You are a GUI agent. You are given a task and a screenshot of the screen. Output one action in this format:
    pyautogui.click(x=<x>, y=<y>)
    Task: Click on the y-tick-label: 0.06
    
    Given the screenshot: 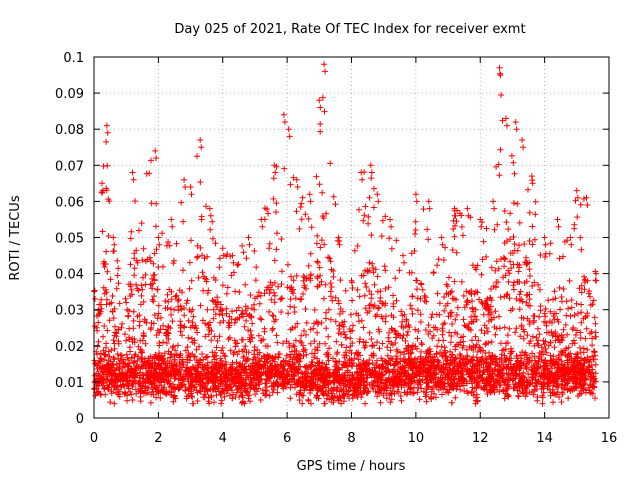 What is the action you would take?
    pyautogui.click(x=69, y=202)
    